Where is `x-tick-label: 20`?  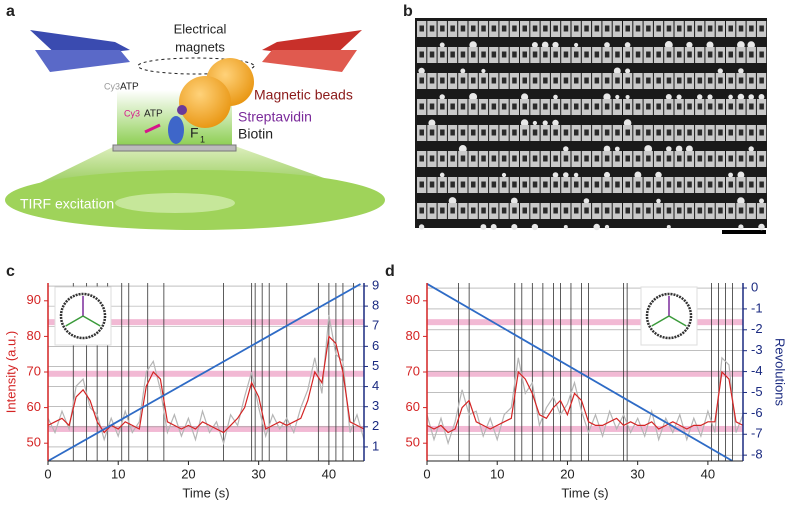 x-tick-label: 20 is located at coordinates (188, 473).